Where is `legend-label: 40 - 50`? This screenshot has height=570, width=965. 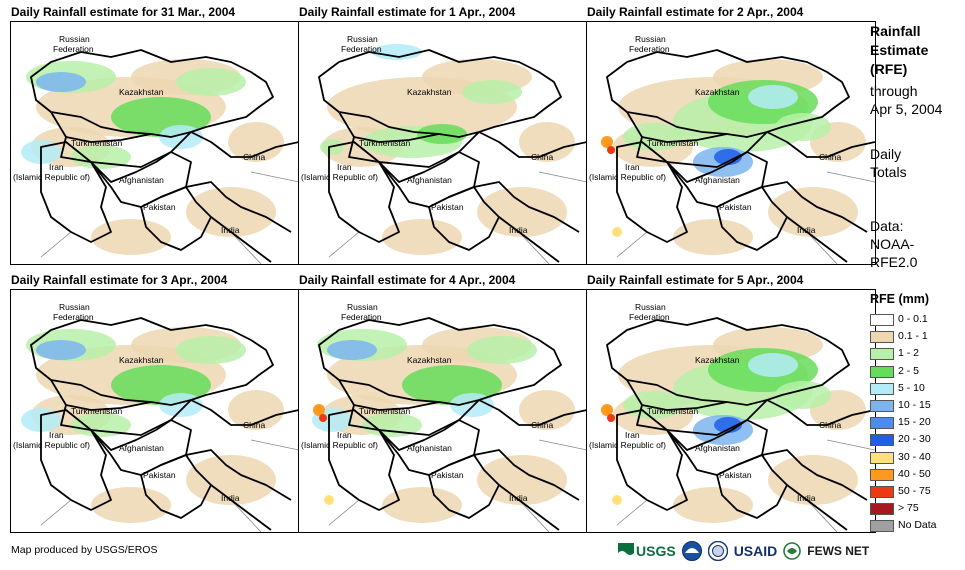 legend-label: 40 - 50 is located at coordinates (914, 473).